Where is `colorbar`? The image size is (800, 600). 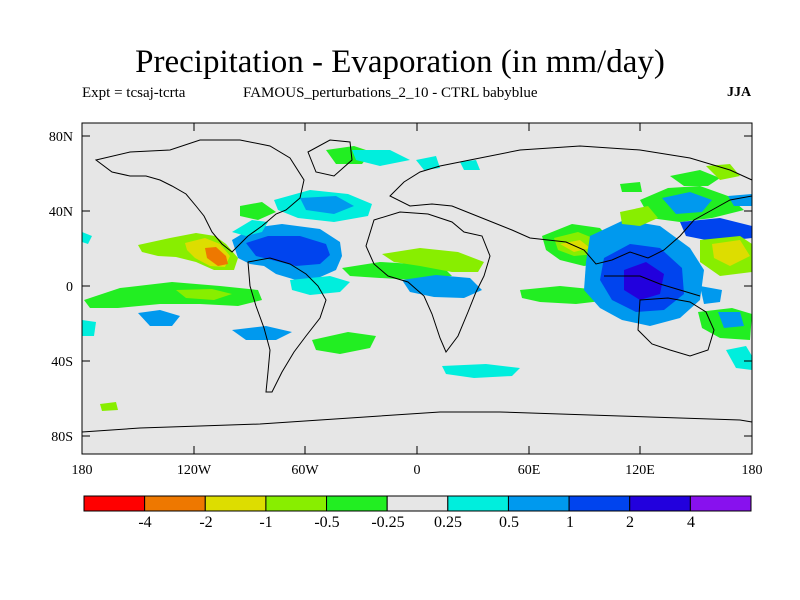
colorbar is located at coordinates (417, 503).